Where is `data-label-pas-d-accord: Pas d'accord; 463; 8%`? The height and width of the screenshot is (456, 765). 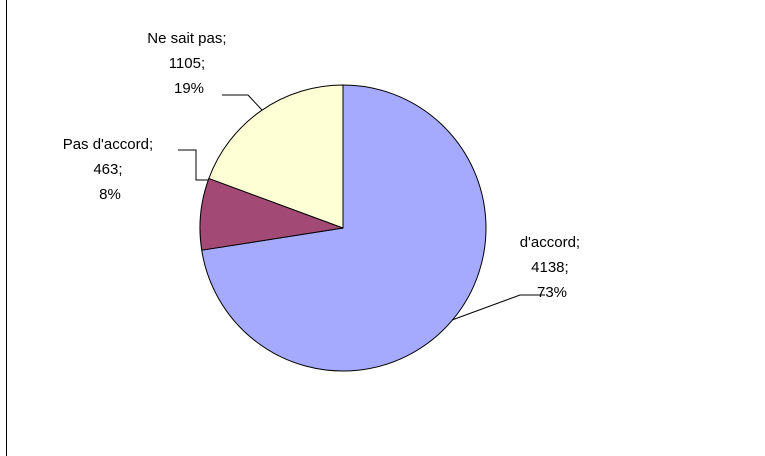 data-label-pas-d-accord: Pas d'accord; 463; 8% is located at coordinates (110, 169).